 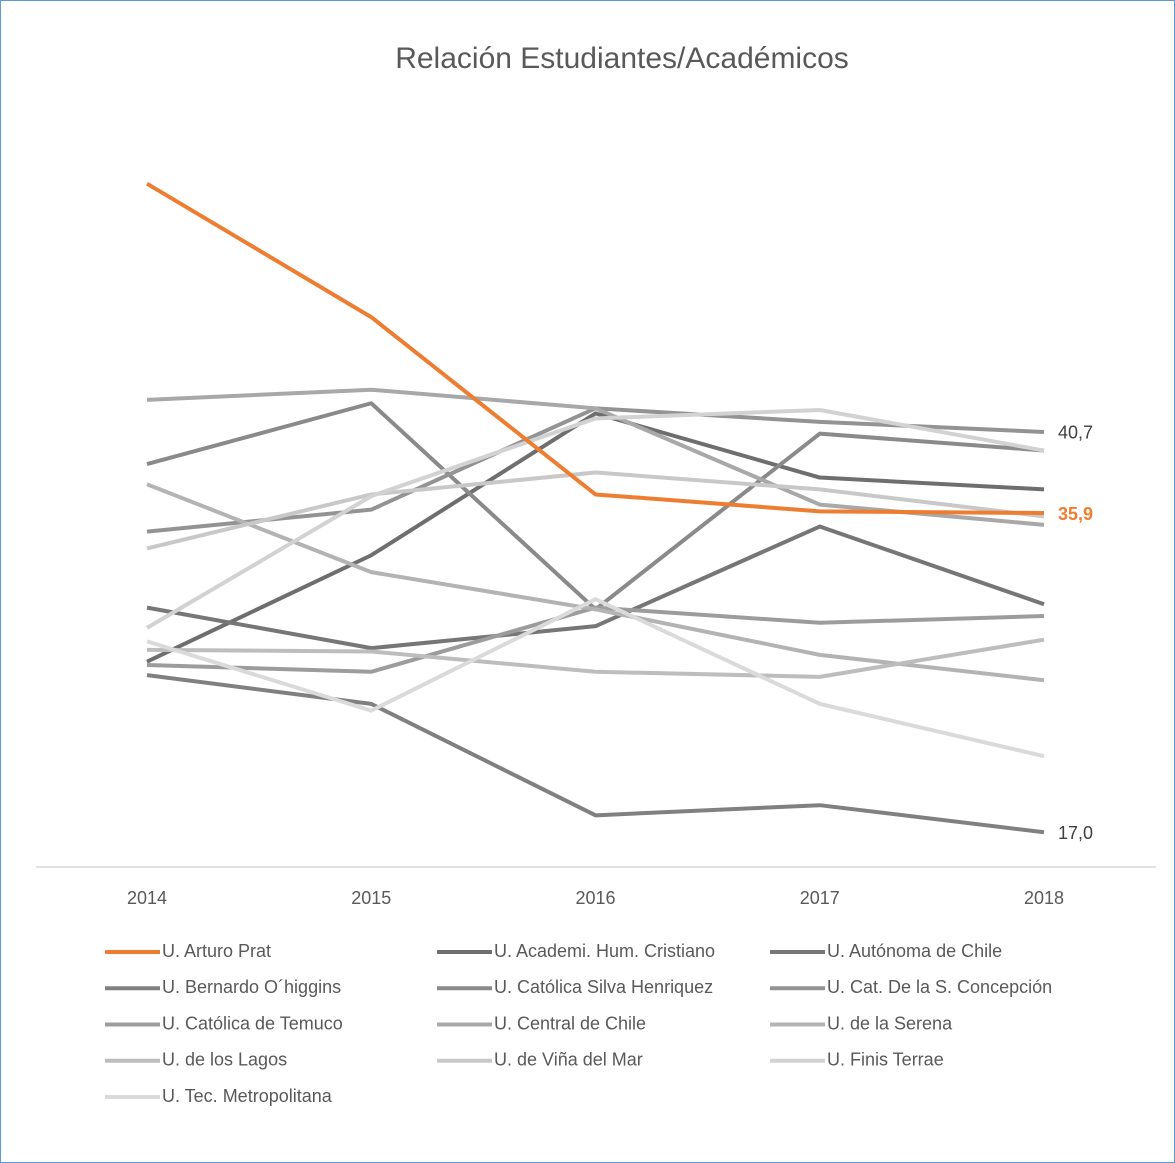 What do you see at coordinates (1075, 833) in the screenshot?
I see `data-label: 17,0` at bounding box center [1075, 833].